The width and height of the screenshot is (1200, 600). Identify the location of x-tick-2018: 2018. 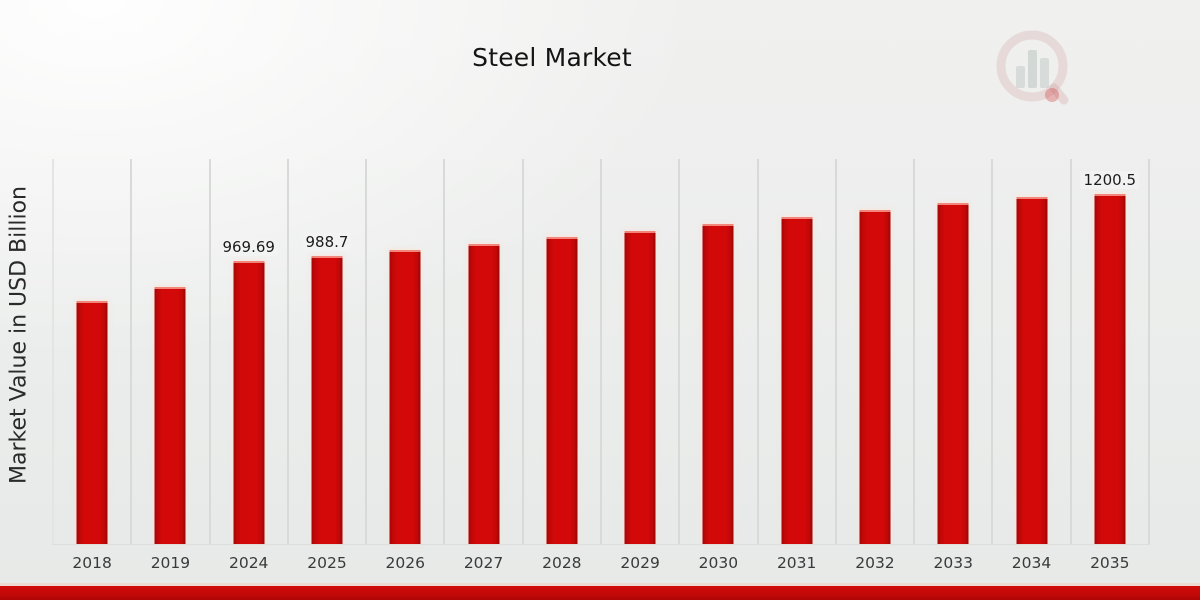
(92, 563).